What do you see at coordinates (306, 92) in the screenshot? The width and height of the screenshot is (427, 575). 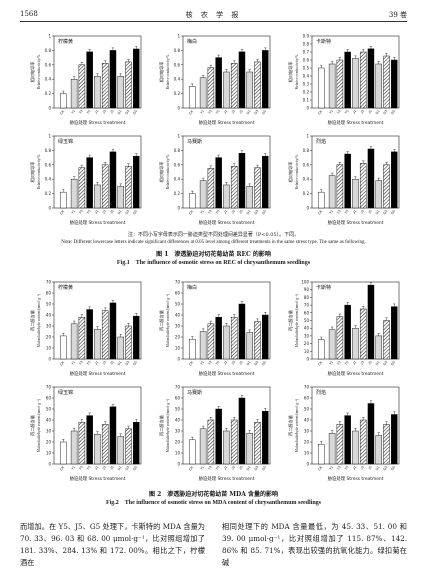 I see `y-tick-label: 0.2` at bounding box center [306, 92].